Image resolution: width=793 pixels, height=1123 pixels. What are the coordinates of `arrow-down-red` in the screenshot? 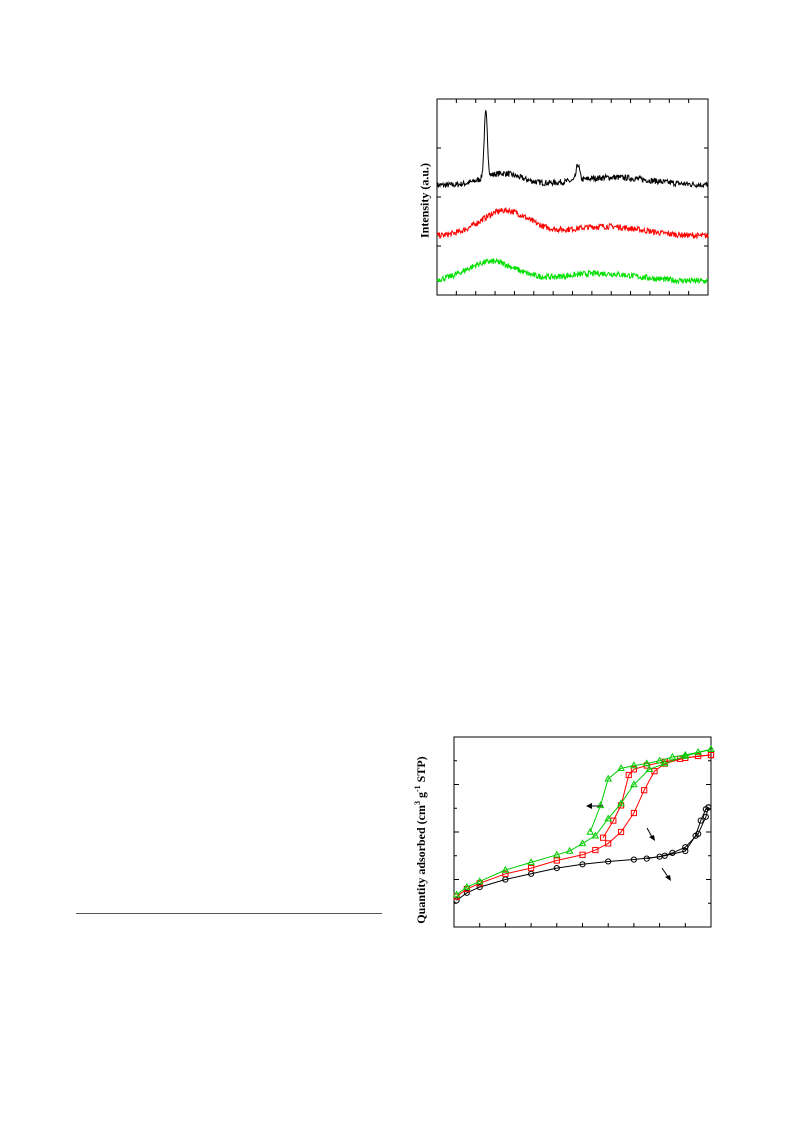 It's located at (650, 834).